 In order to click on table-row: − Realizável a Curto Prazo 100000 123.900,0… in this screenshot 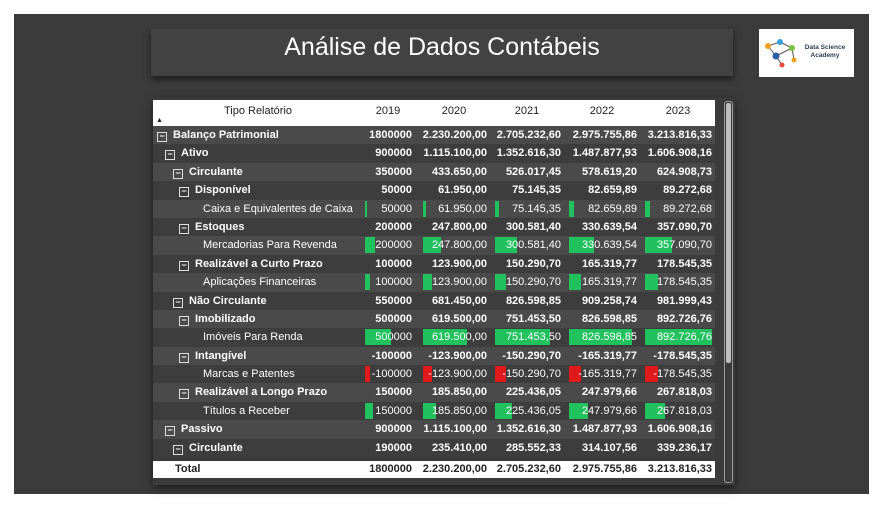, I will do `click(434, 264)`.